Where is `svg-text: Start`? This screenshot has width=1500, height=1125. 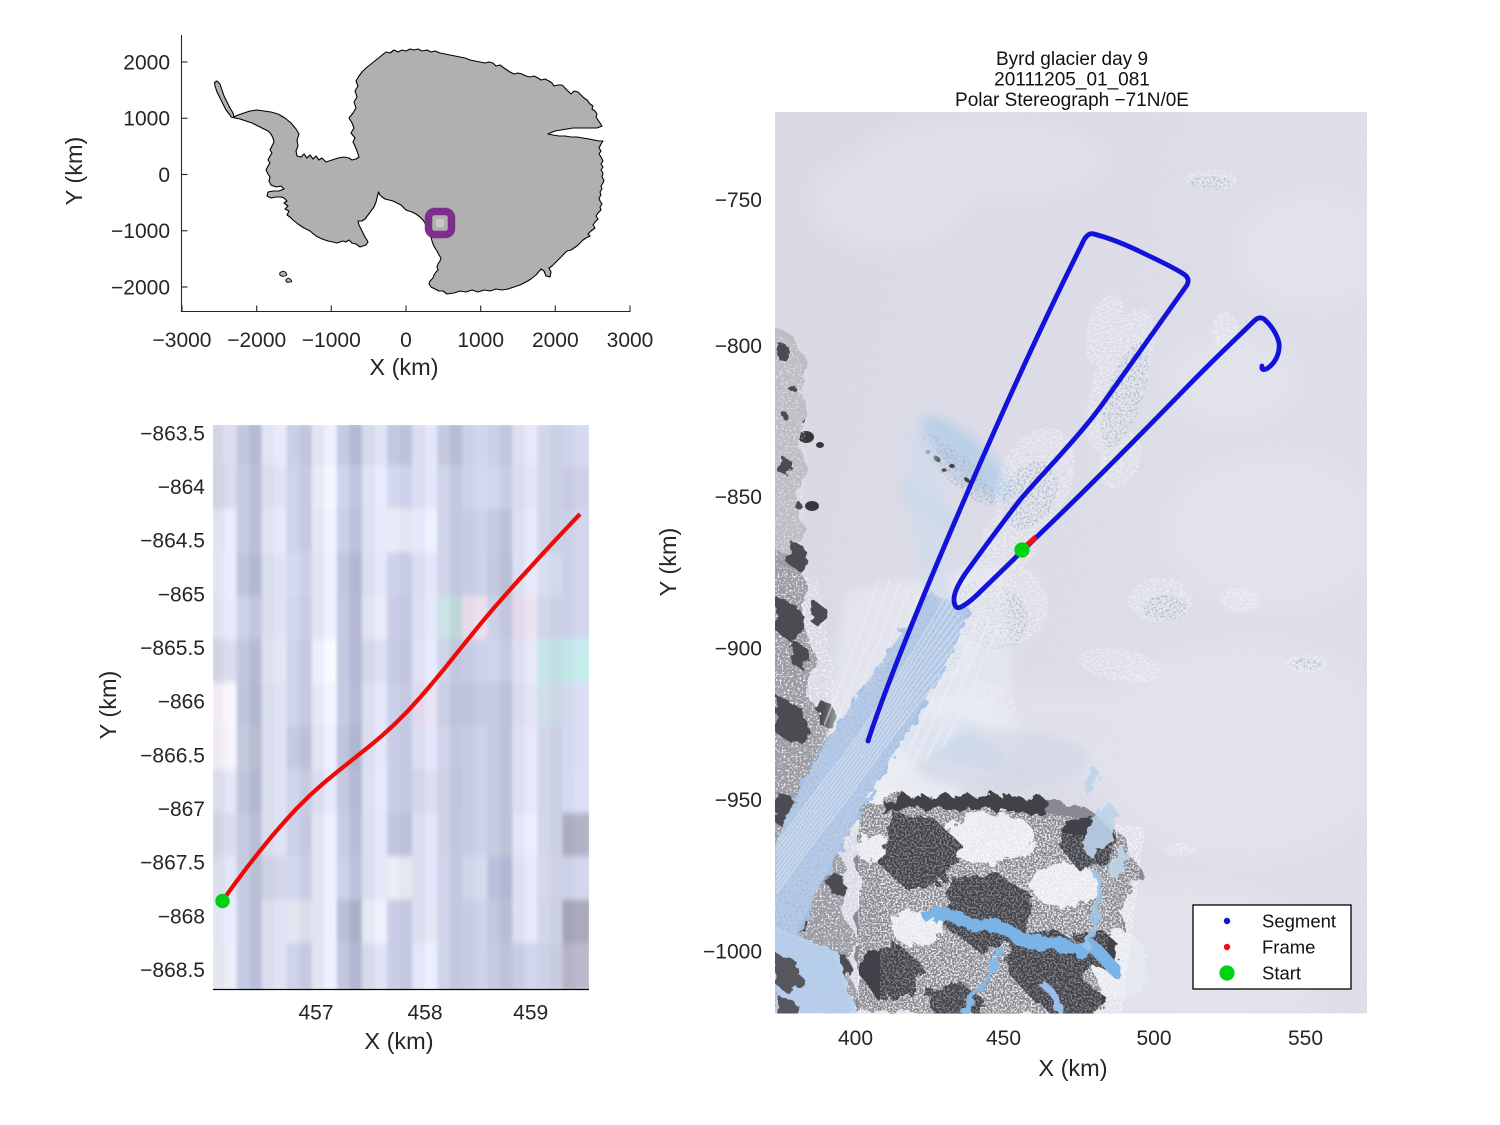
svg-text: Start is located at coordinates (1281, 973).